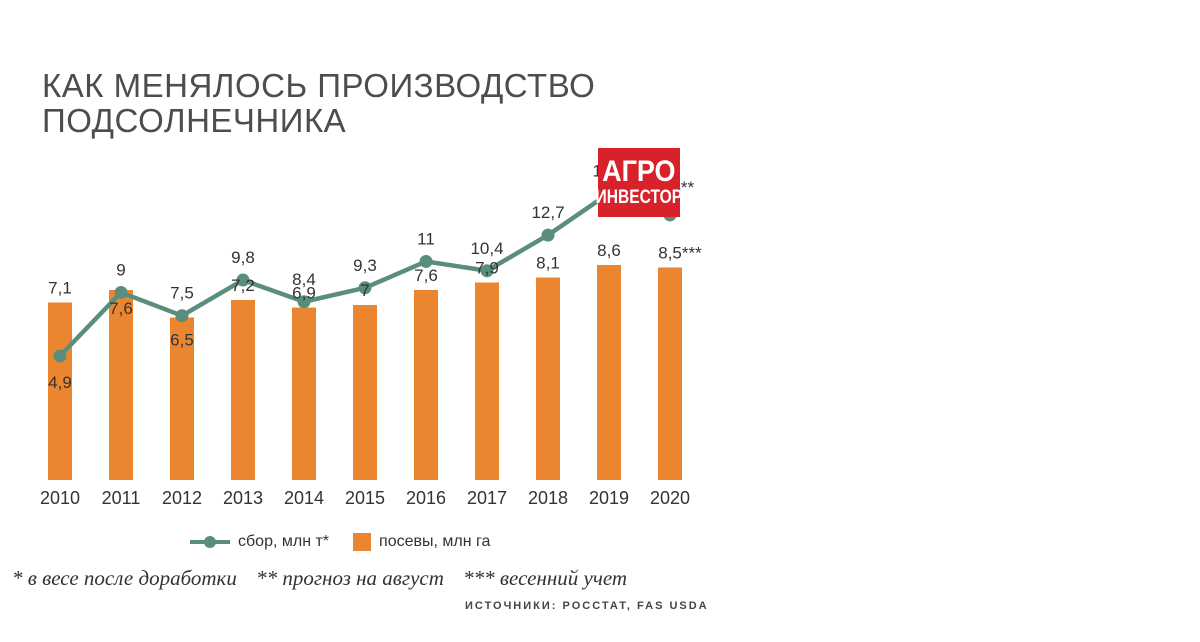 Image resolution: width=1200 pixels, height=642 pixels. What do you see at coordinates (121, 308) in the screenshot?
I see `bar-label-2011: 7,6` at bounding box center [121, 308].